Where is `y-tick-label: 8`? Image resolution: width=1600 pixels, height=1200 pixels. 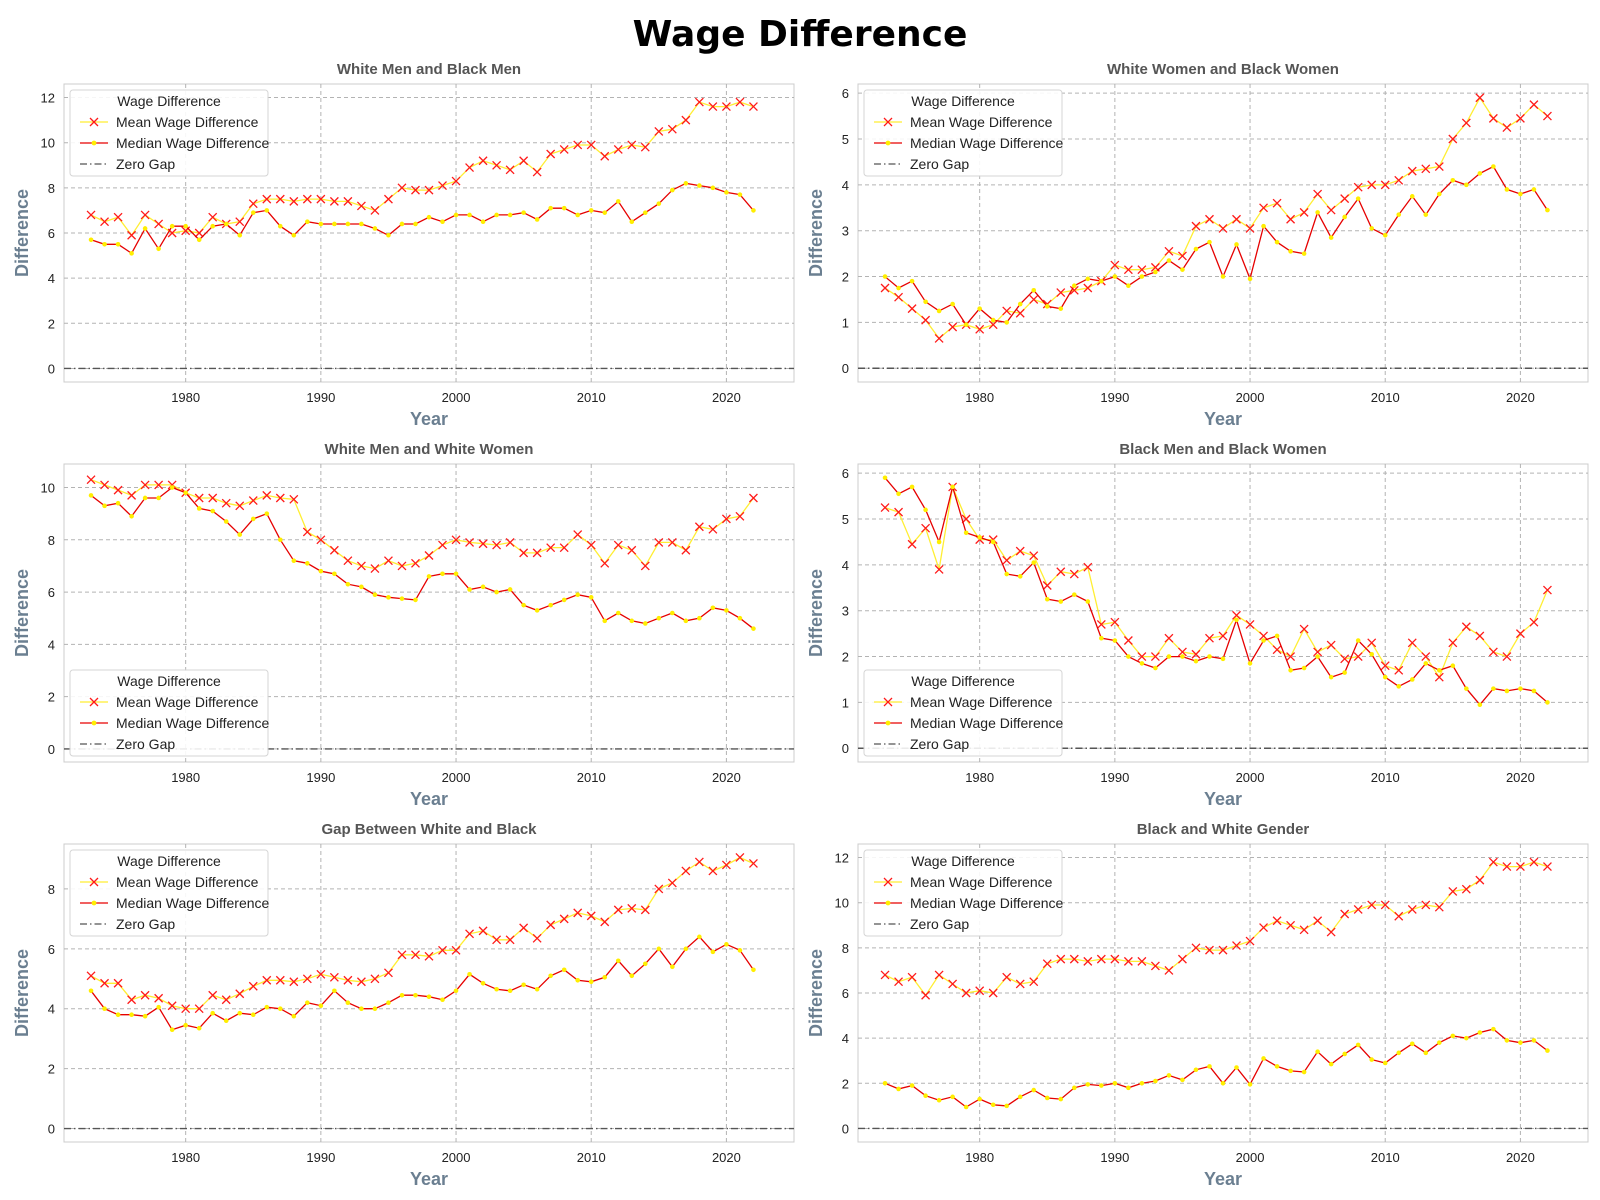
y-tick-label: 8 is located at coordinates (51, 889).